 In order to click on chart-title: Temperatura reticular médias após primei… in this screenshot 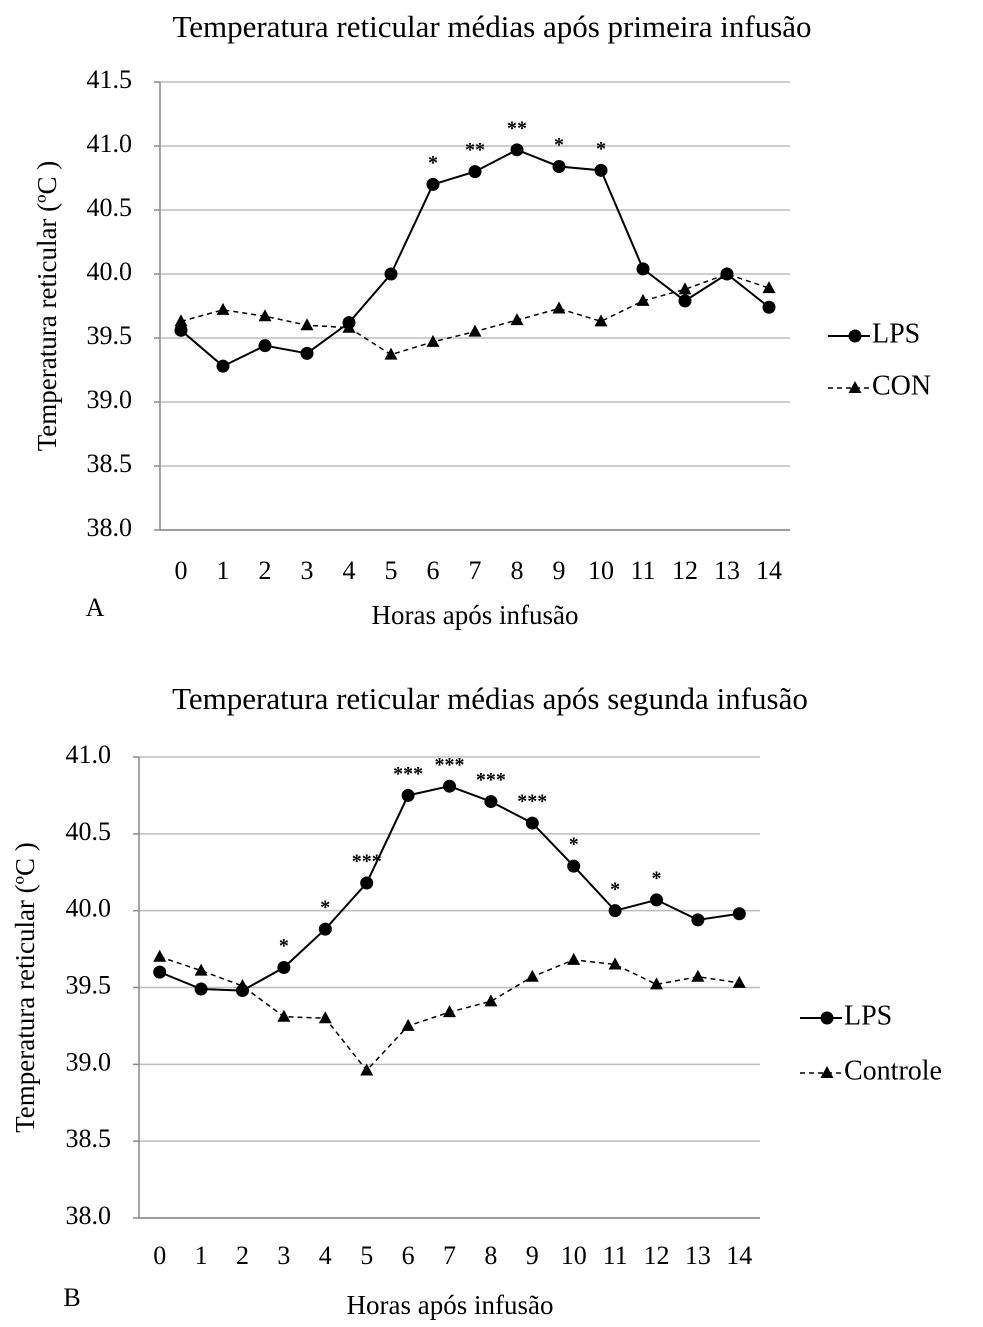, I will do `click(491, 26)`.